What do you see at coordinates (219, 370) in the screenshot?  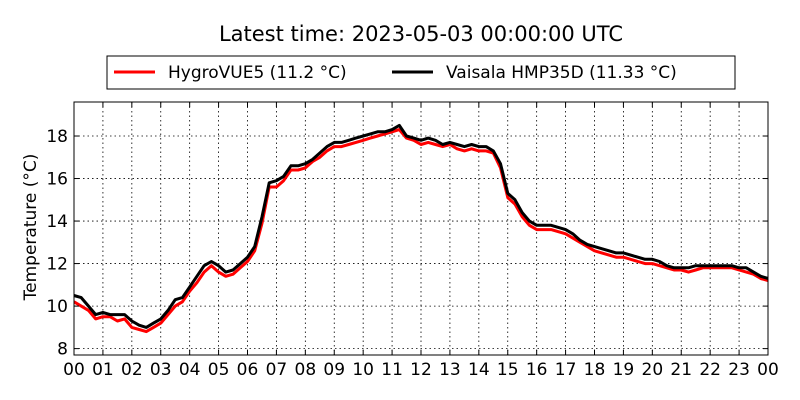 I see `x-tick-label: 05` at bounding box center [219, 370].